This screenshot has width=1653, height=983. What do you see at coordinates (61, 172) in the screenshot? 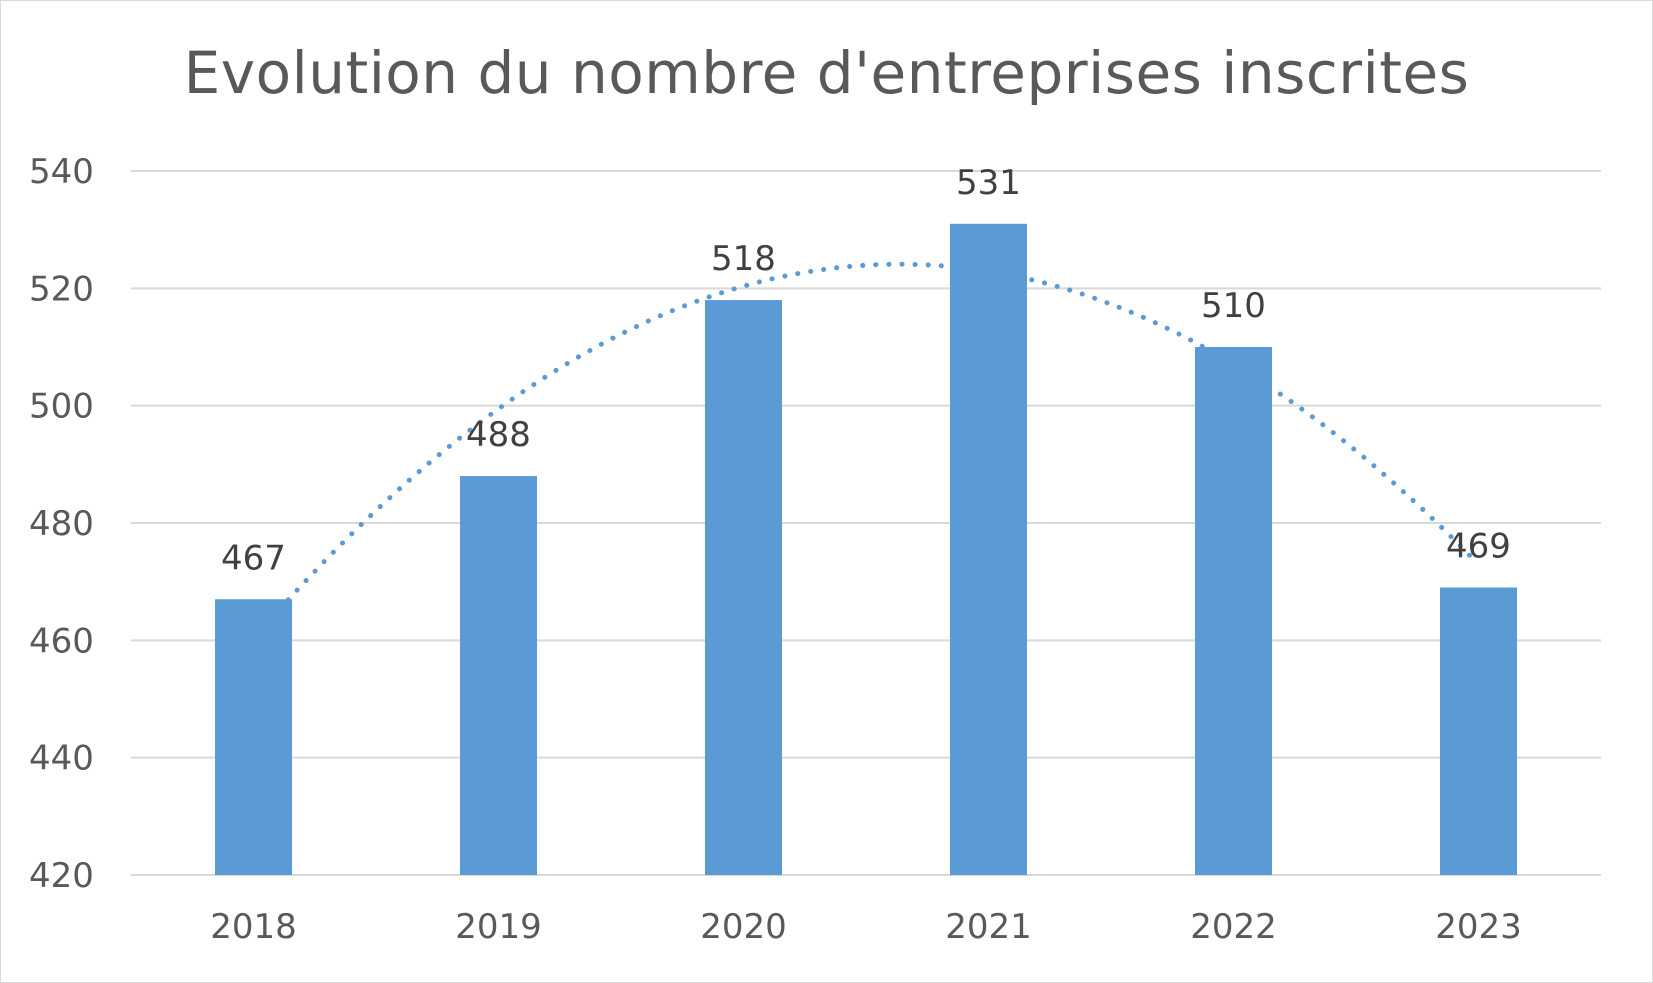
I see `y-tick-label: 540` at bounding box center [61, 172].